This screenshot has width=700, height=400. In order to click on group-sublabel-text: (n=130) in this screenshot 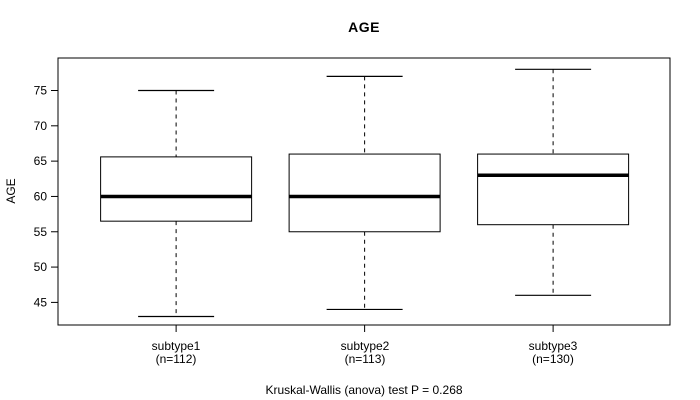, I will do `click(553, 359)`.